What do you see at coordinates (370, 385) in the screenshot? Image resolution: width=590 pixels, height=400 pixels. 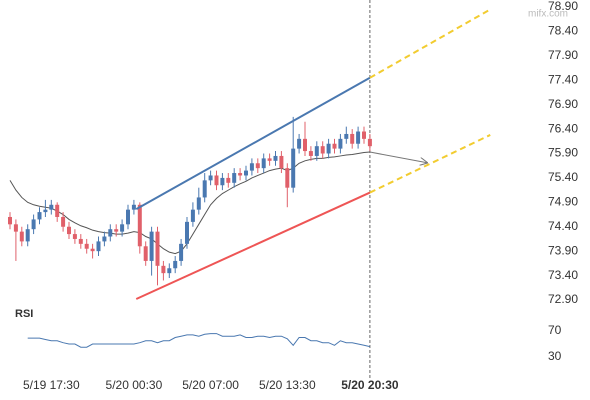 I see `x-tick-label: 5/20 20:30` at bounding box center [370, 385].